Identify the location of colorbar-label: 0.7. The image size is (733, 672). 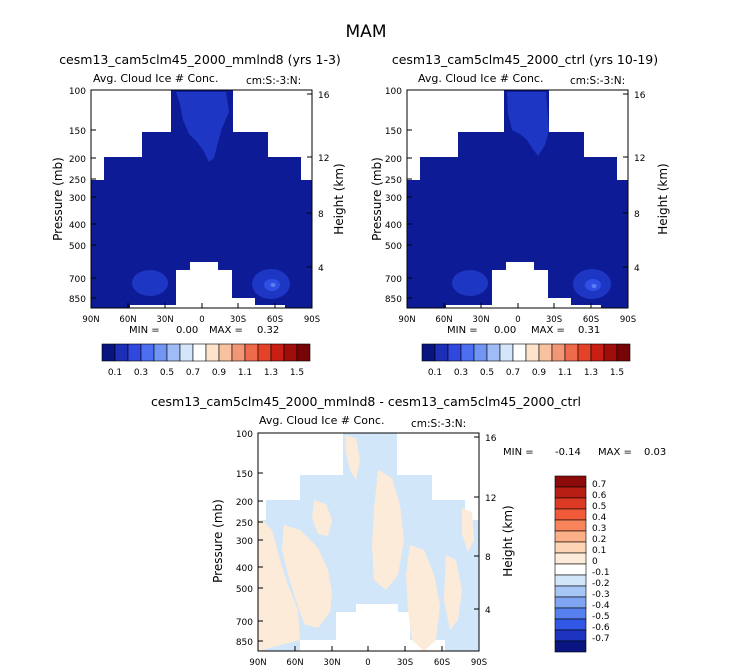
(599, 485).